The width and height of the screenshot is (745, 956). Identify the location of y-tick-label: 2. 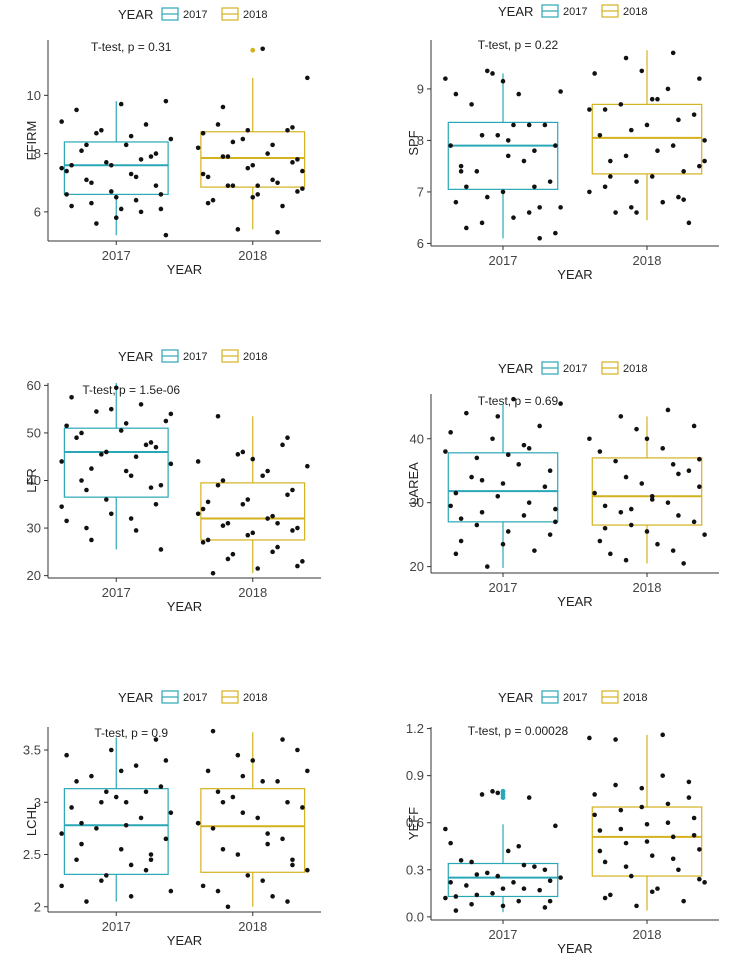
(37, 906).